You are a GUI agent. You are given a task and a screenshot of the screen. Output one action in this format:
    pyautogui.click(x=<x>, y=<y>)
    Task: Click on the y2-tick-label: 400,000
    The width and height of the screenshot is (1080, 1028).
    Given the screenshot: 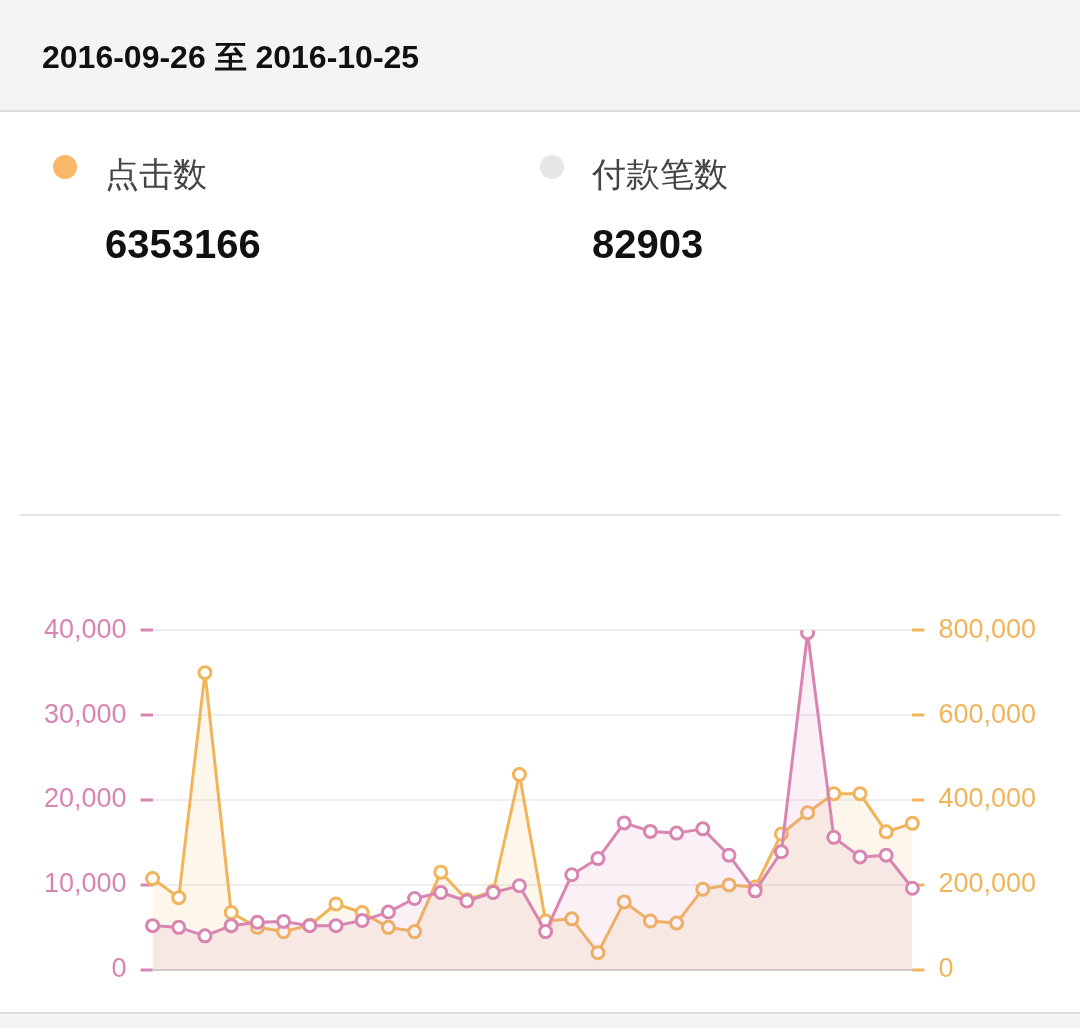 What is the action you would take?
    pyautogui.click(x=987, y=798)
    